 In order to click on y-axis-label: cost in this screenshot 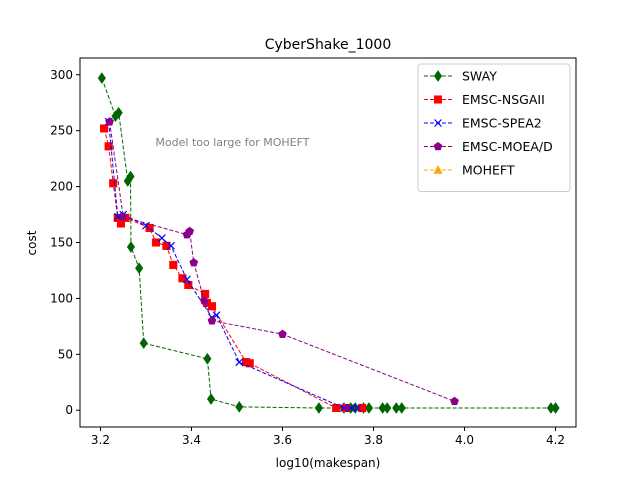, I will do `click(32, 242)`.